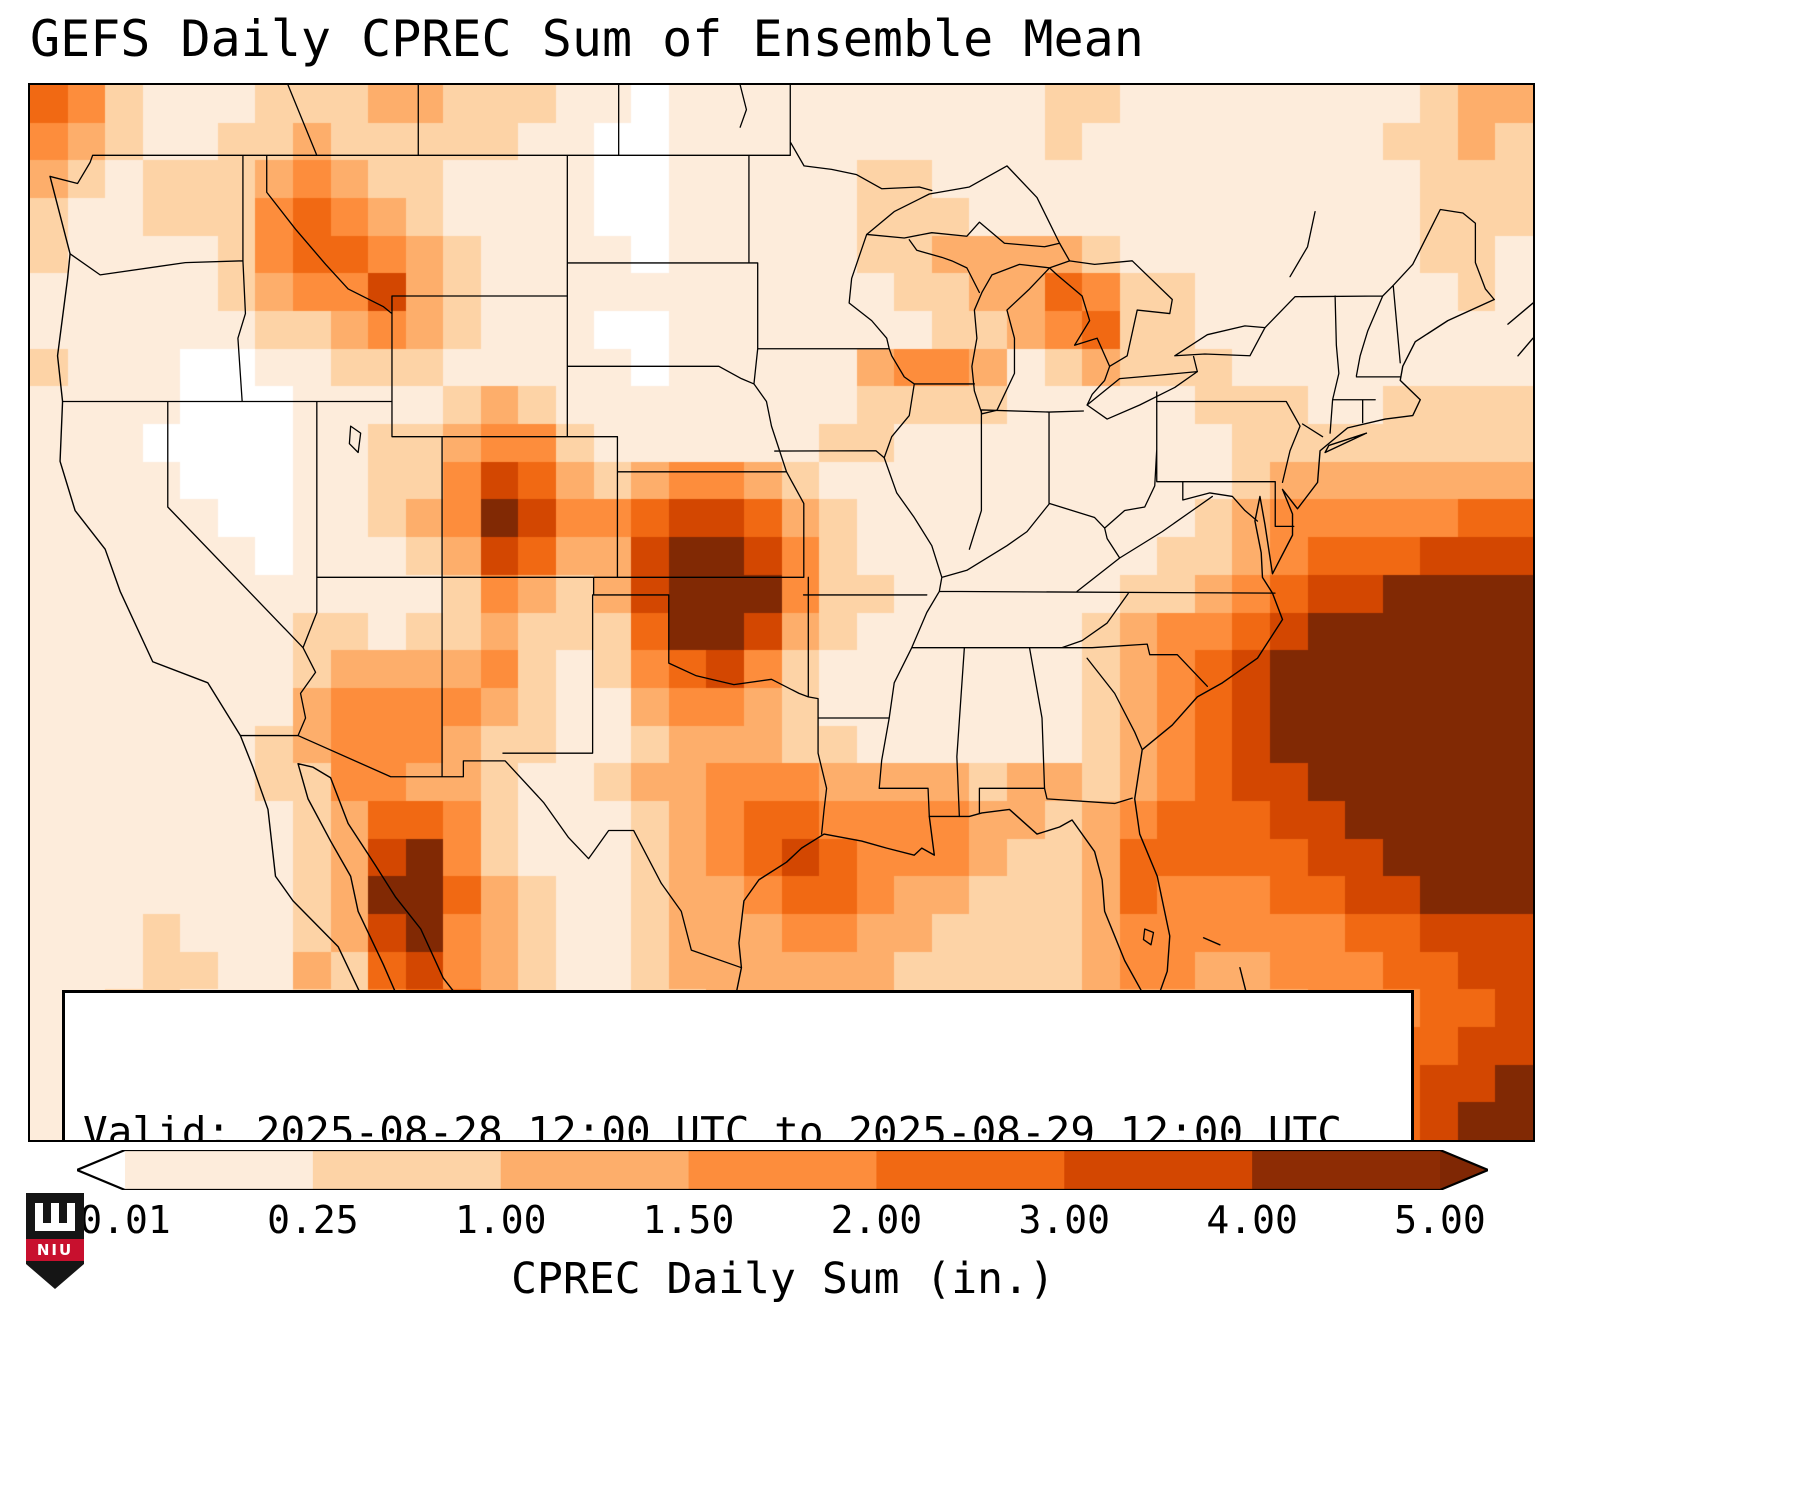 The width and height of the screenshot is (1803, 1500). What do you see at coordinates (500, 1220) in the screenshot?
I see `colorbar-tick-label: 1.00` at bounding box center [500, 1220].